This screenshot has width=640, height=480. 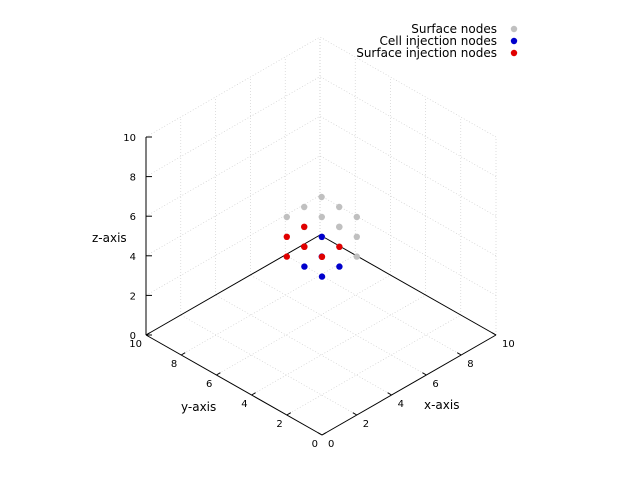 What do you see at coordinates (435, 384) in the screenshot?
I see `x-tick-label: 6` at bounding box center [435, 384].